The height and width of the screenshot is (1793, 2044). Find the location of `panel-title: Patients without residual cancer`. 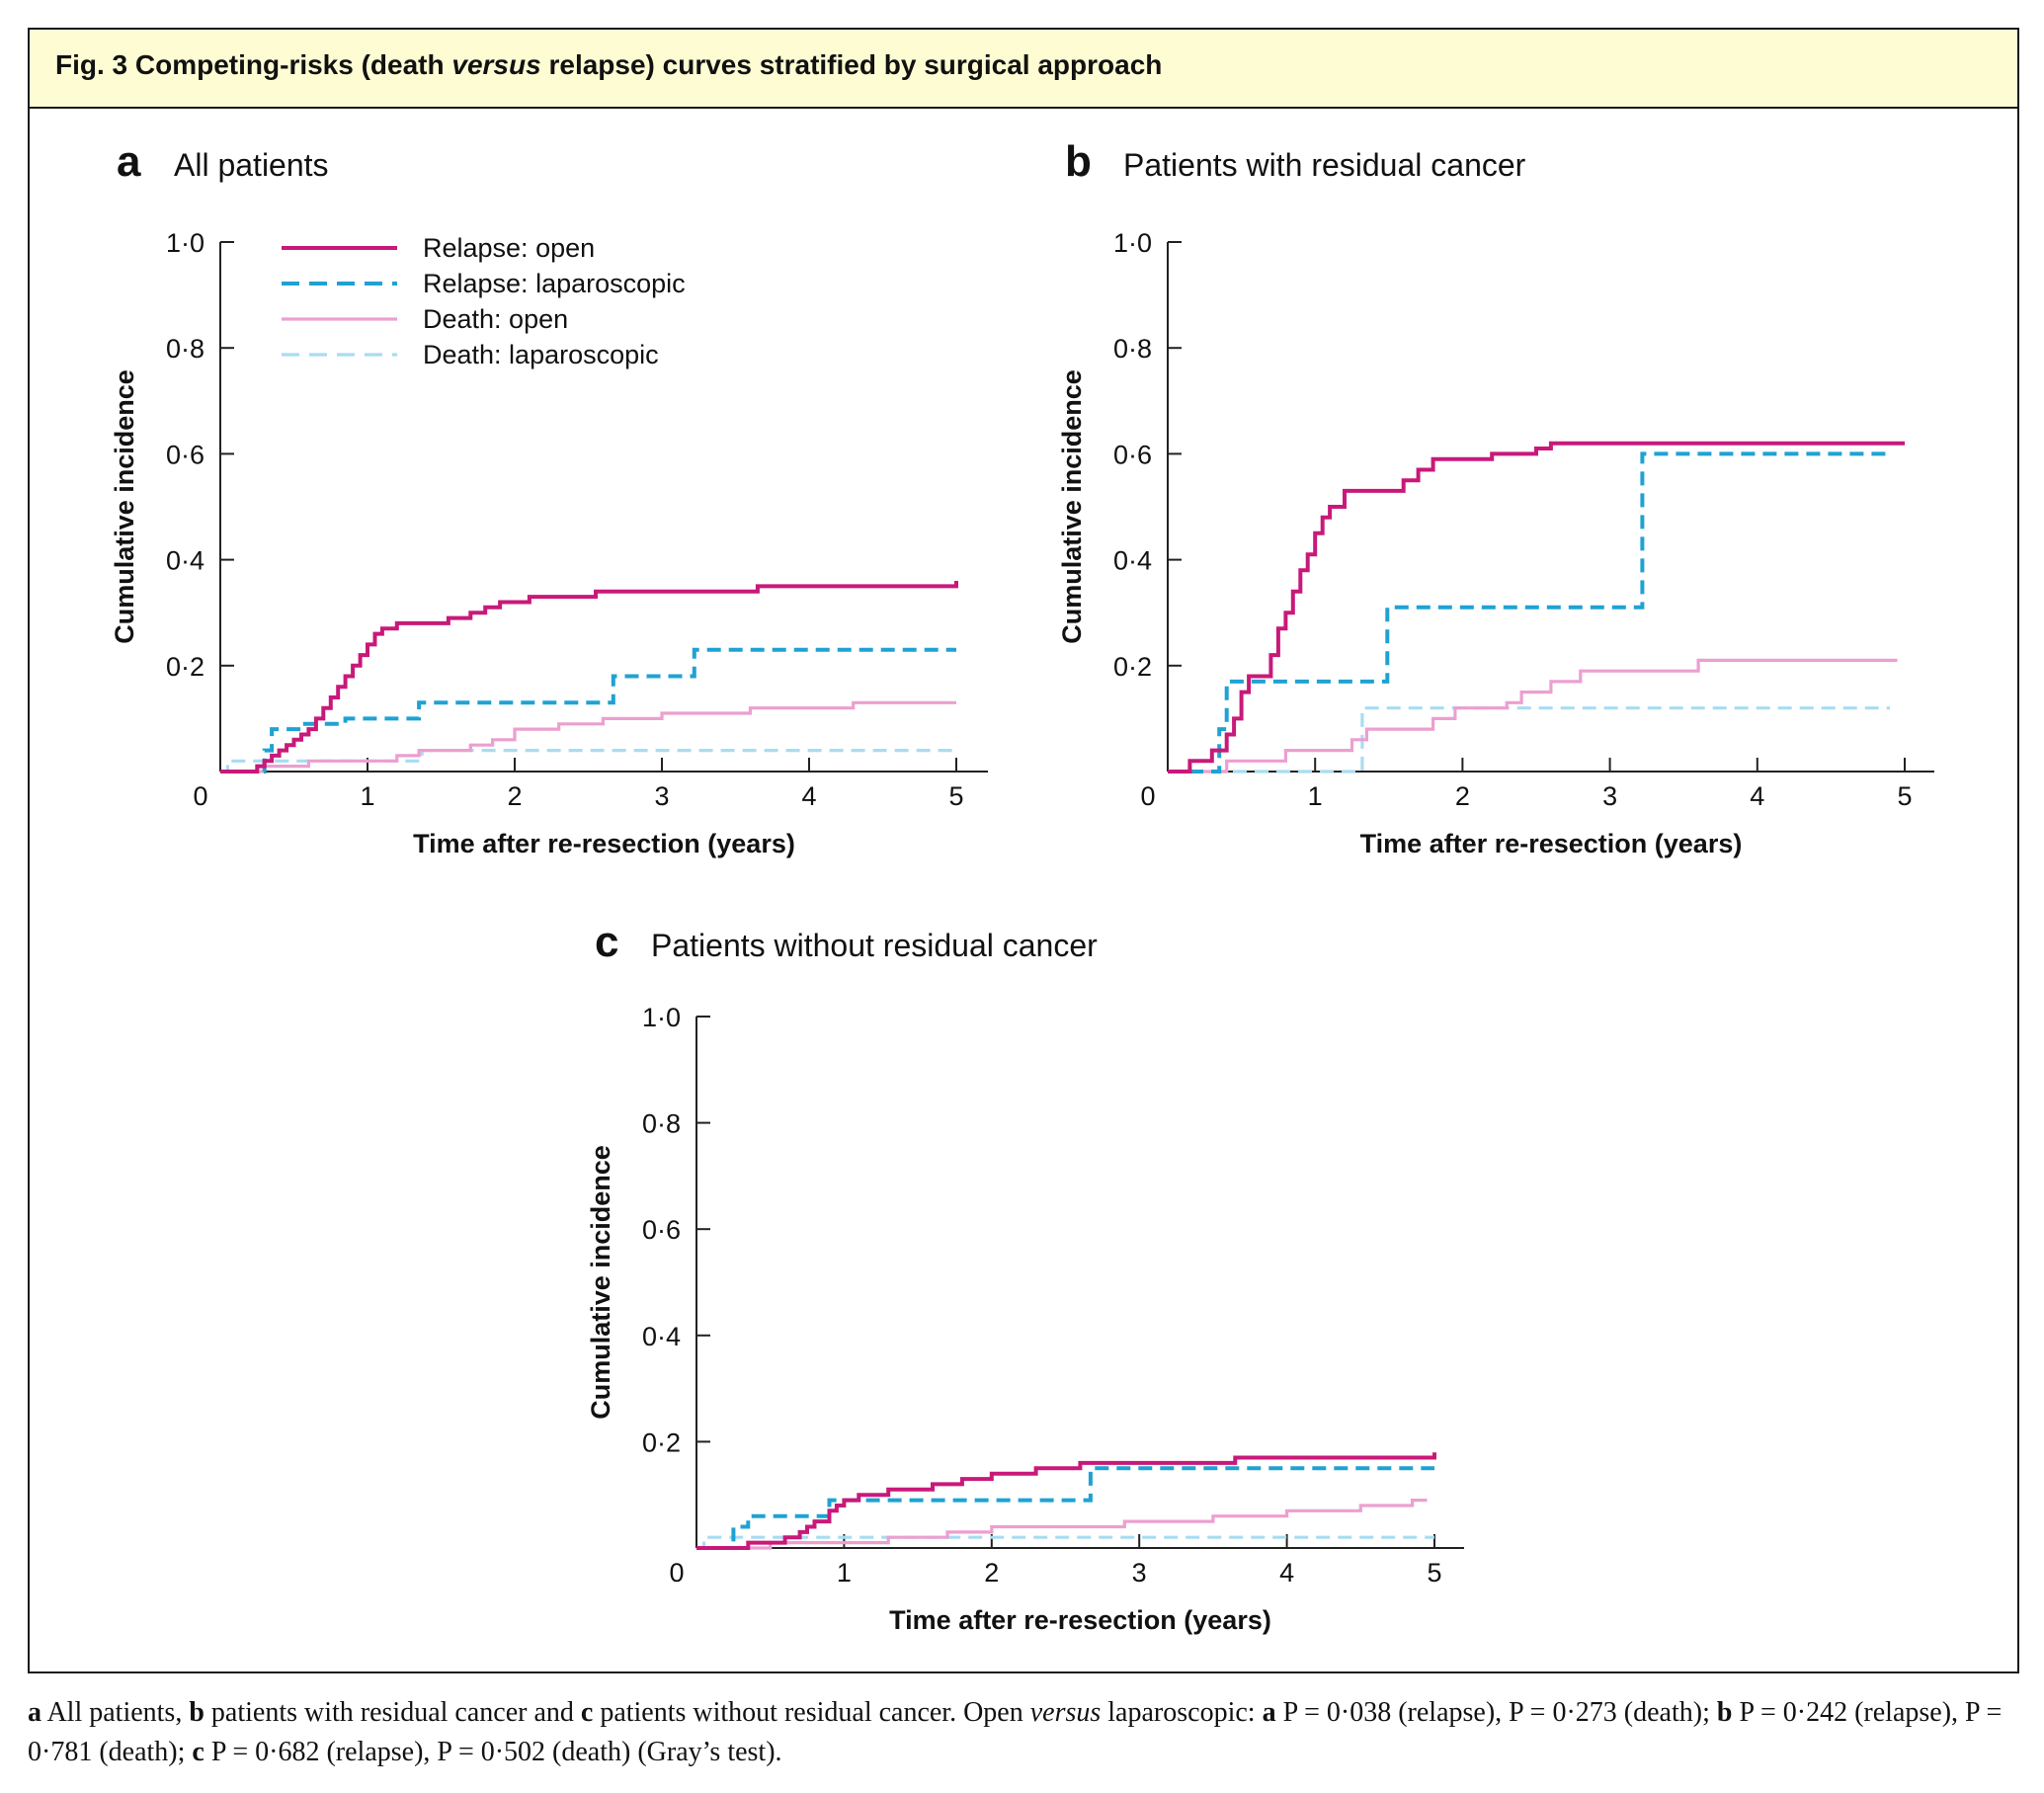

panel-title: Patients without residual cancer is located at coordinates (875, 945).